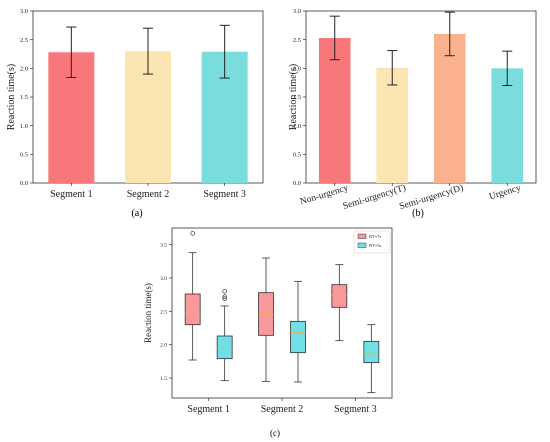  Describe the element at coordinates (375, 197) in the screenshot. I see `x-tick-label: Semi-urgency(T)` at that location.